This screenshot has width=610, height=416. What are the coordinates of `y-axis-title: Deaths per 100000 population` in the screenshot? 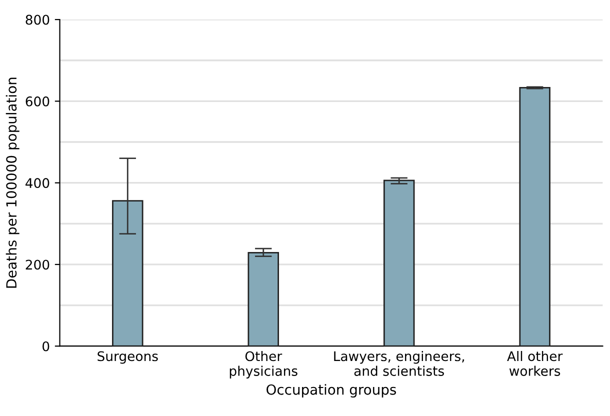 It's located at (13, 183).